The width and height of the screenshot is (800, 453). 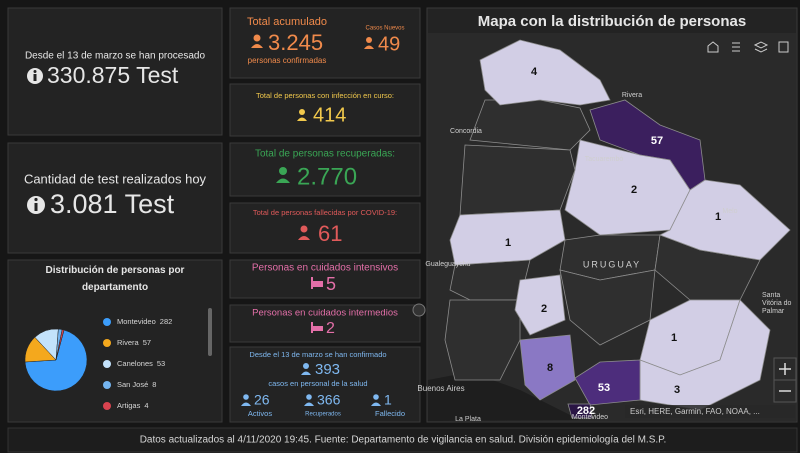 I want to click on resize-handle, so click(x=419, y=310).